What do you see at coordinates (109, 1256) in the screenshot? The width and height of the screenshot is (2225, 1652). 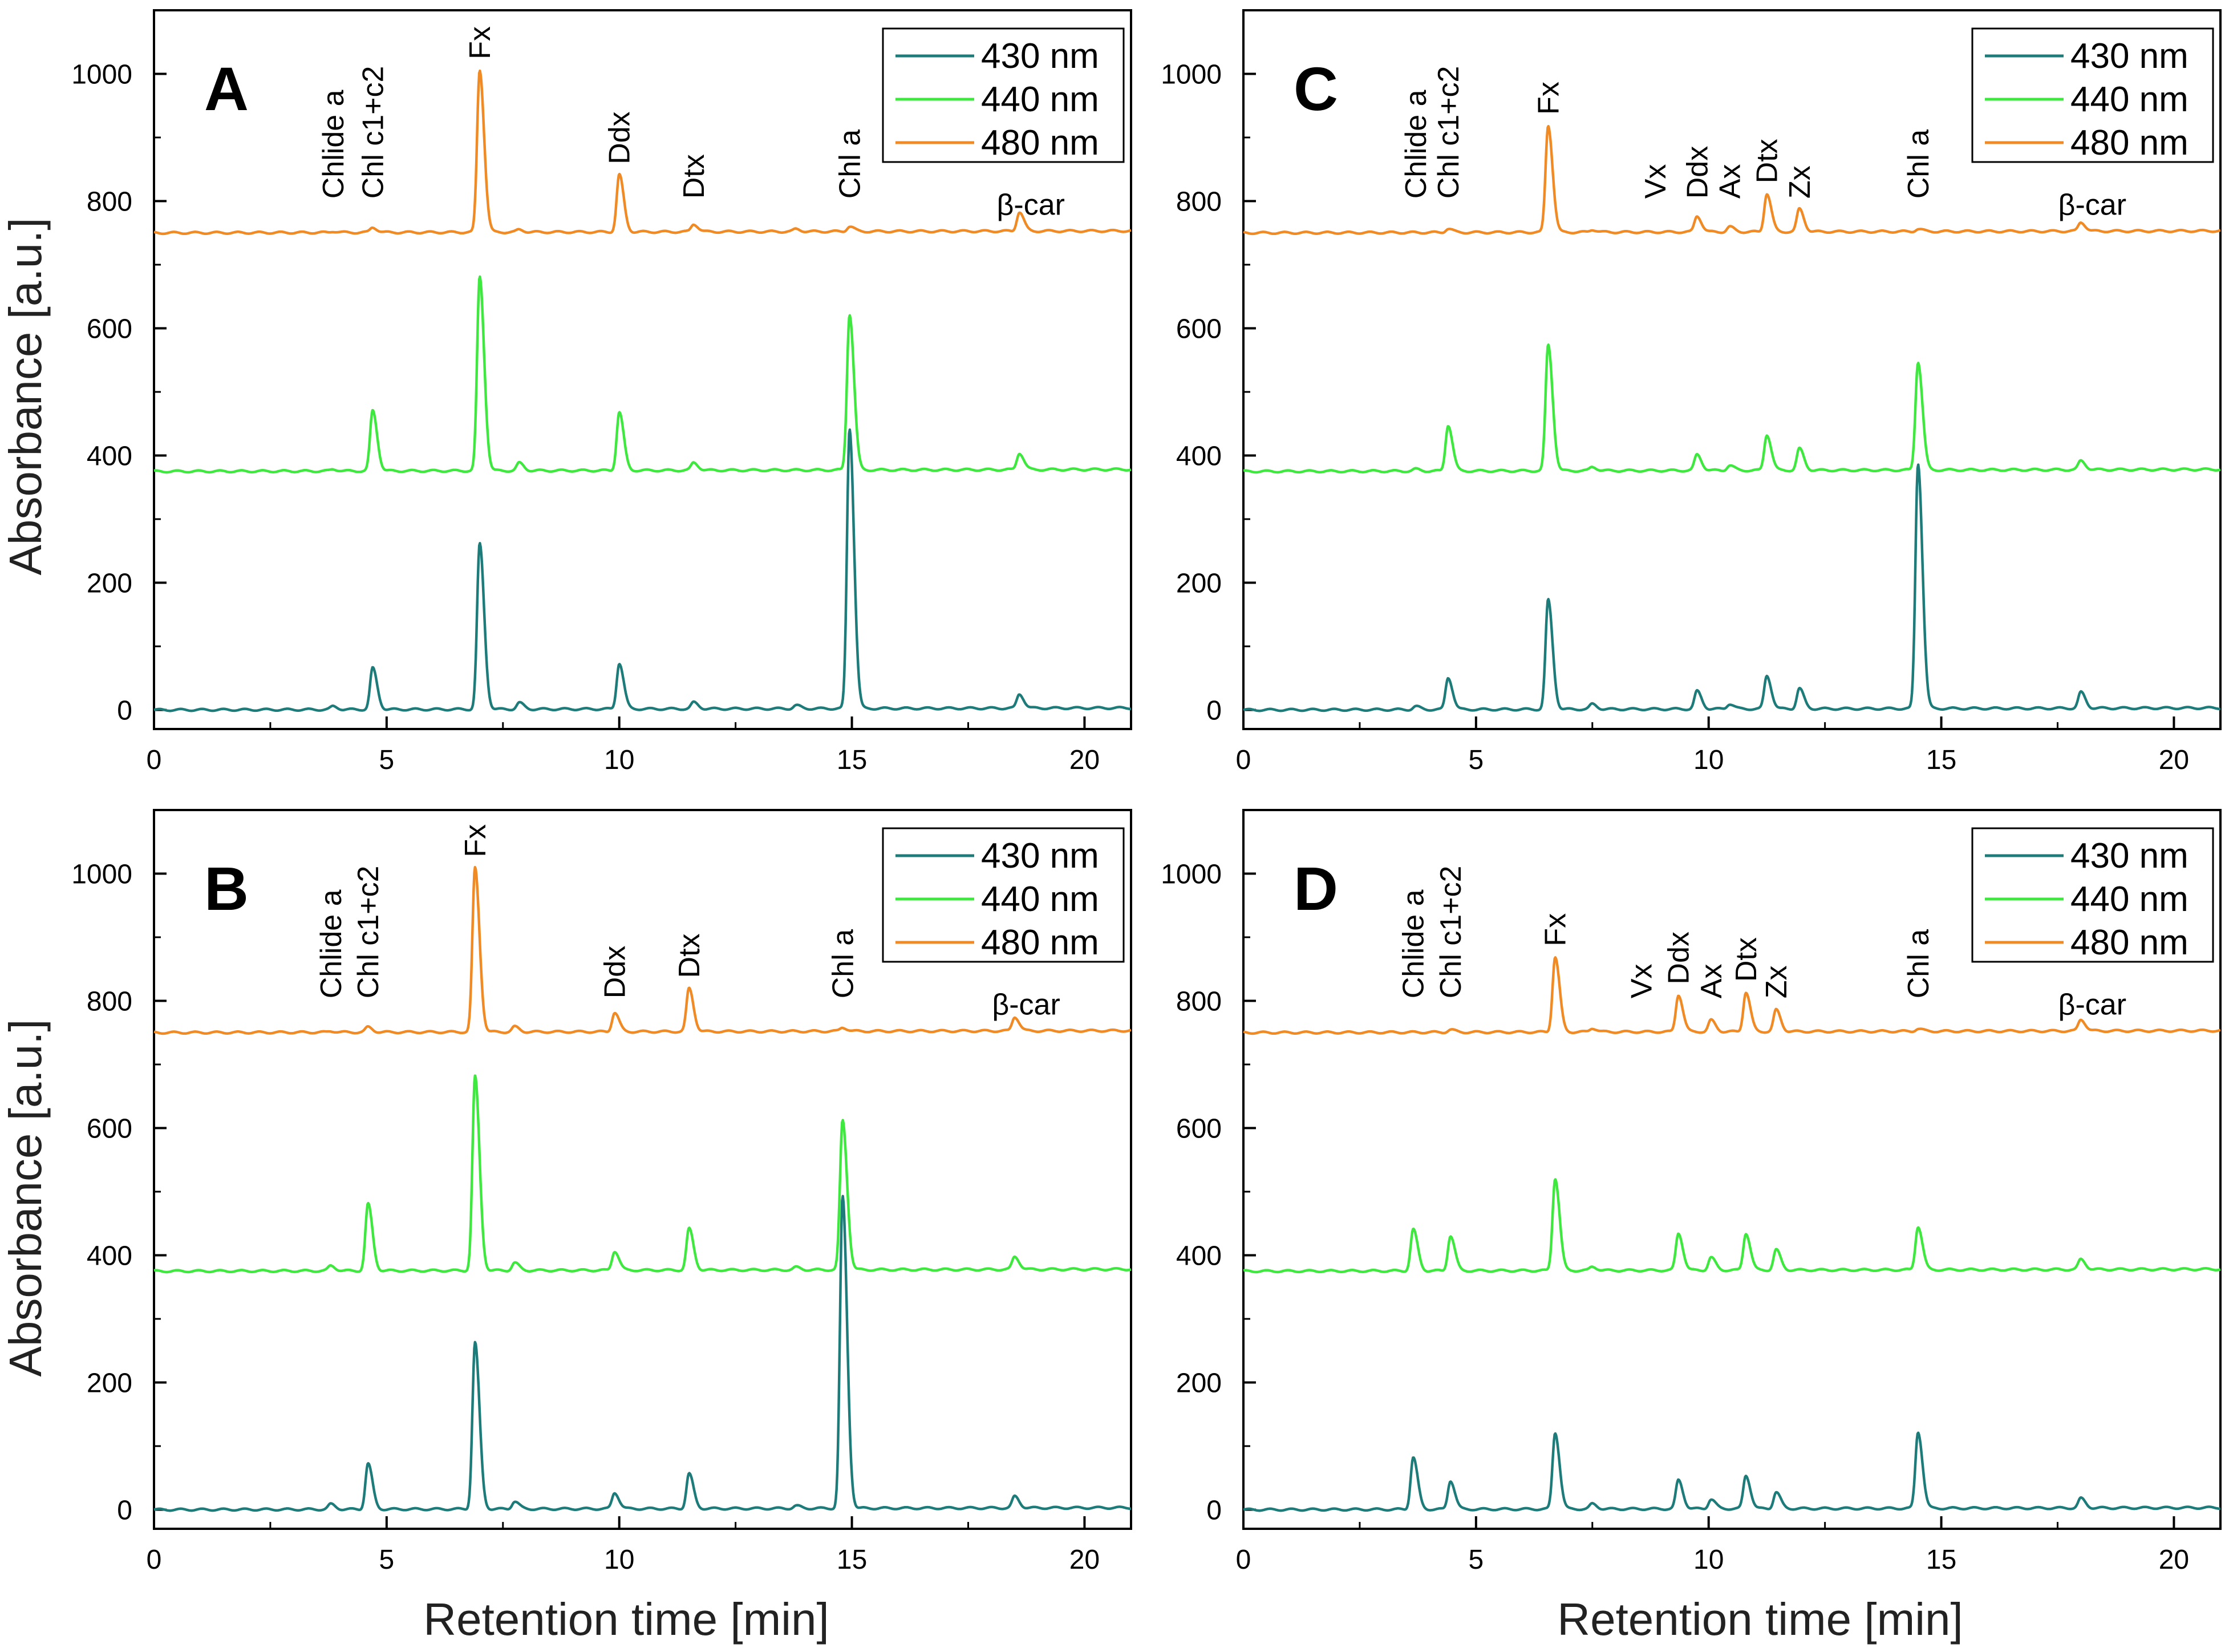 I see `y-tick-label-b-400: 400` at bounding box center [109, 1256].